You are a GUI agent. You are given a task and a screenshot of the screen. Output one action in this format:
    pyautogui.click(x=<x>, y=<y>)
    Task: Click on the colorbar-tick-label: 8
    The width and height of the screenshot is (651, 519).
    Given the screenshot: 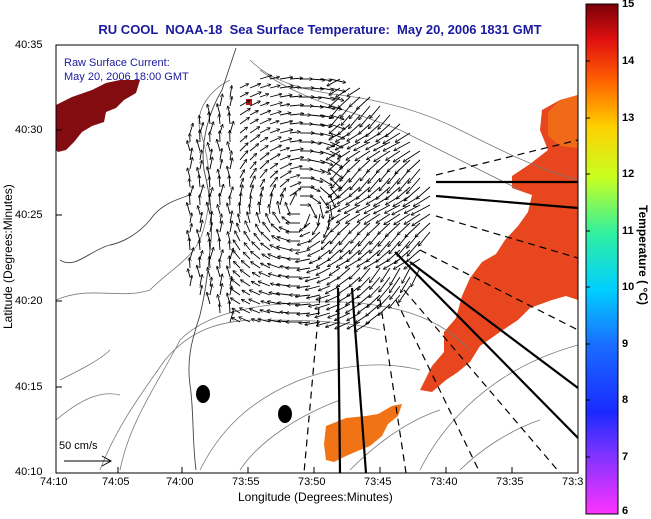 What is the action you would take?
    pyautogui.click(x=625, y=400)
    